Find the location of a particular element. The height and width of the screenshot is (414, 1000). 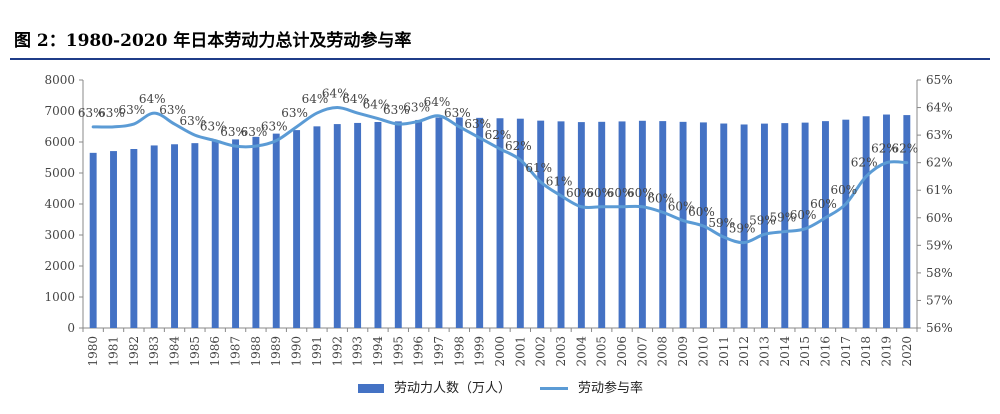

right-axis-tick-label: 64% is located at coordinates (939, 108).